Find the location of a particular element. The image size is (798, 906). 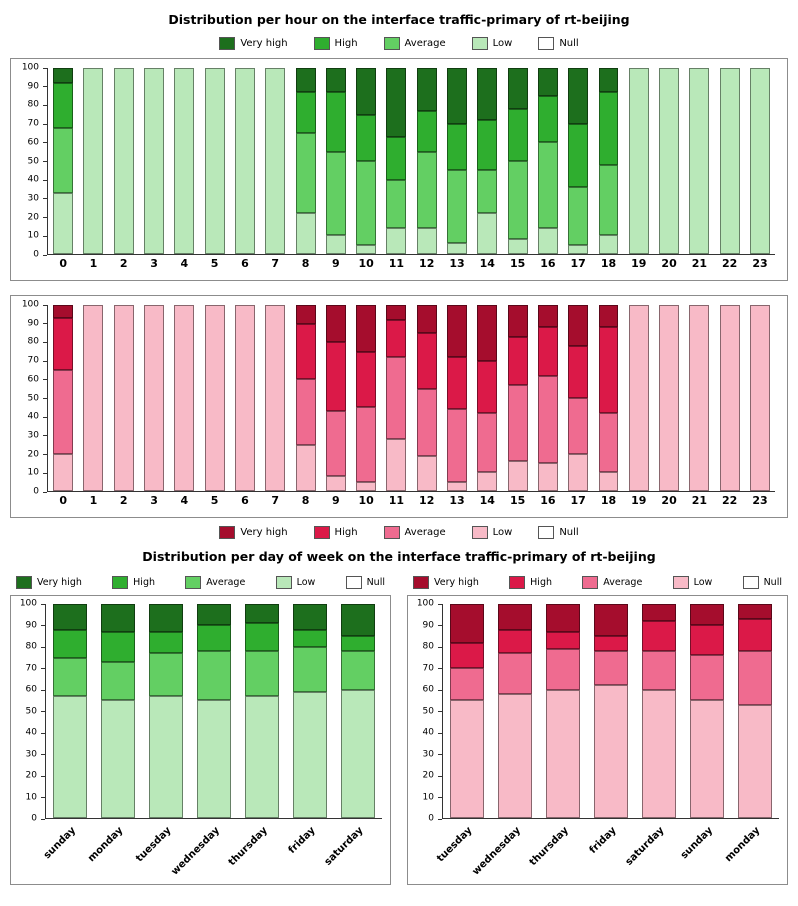

x-slot: 22 is located at coordinates (730, 266).